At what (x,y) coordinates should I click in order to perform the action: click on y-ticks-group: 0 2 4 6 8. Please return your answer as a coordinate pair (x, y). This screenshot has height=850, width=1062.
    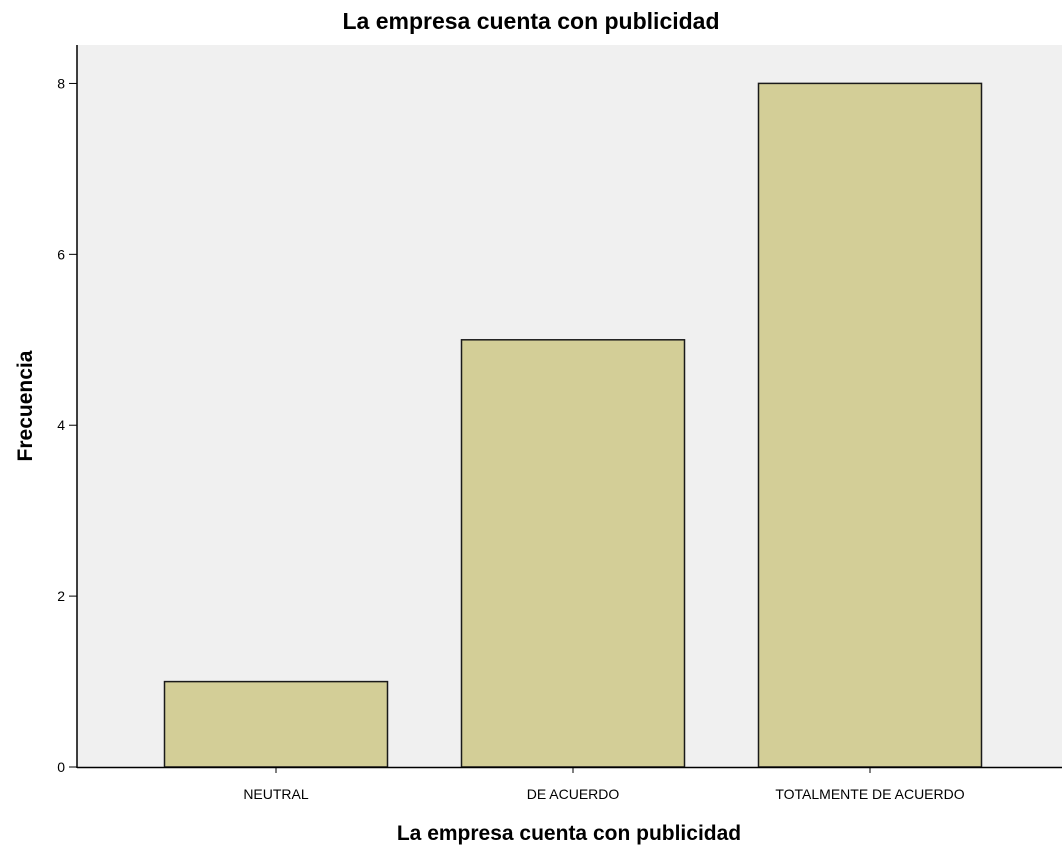
    Looking at the image, I should click on (67, 425).